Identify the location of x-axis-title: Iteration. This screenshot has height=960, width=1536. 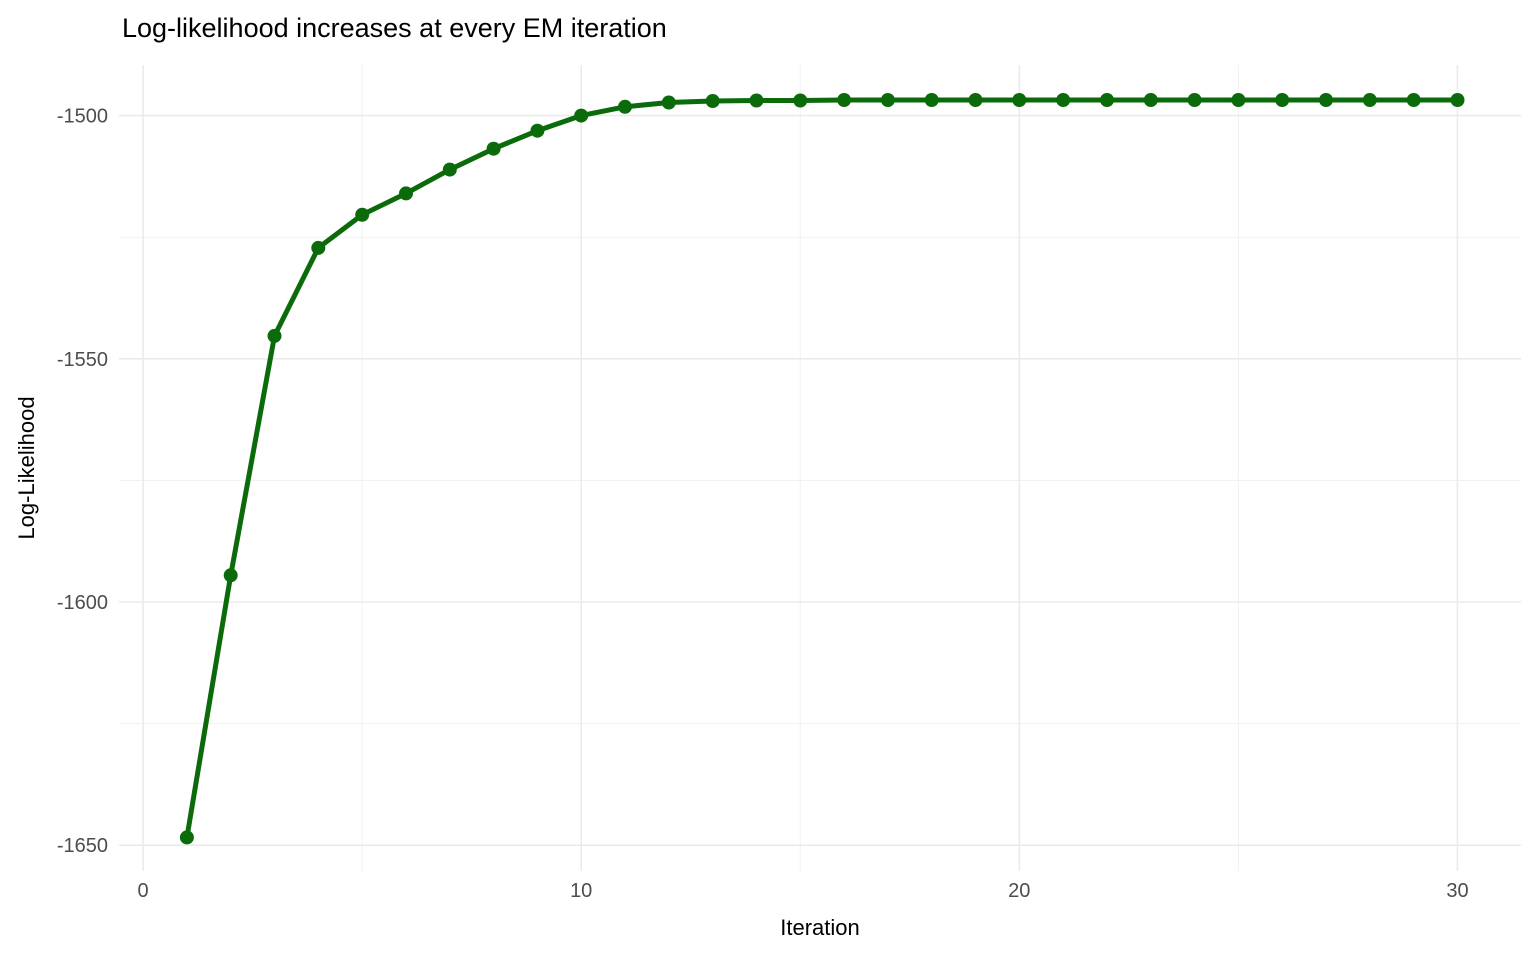
(820, 927).